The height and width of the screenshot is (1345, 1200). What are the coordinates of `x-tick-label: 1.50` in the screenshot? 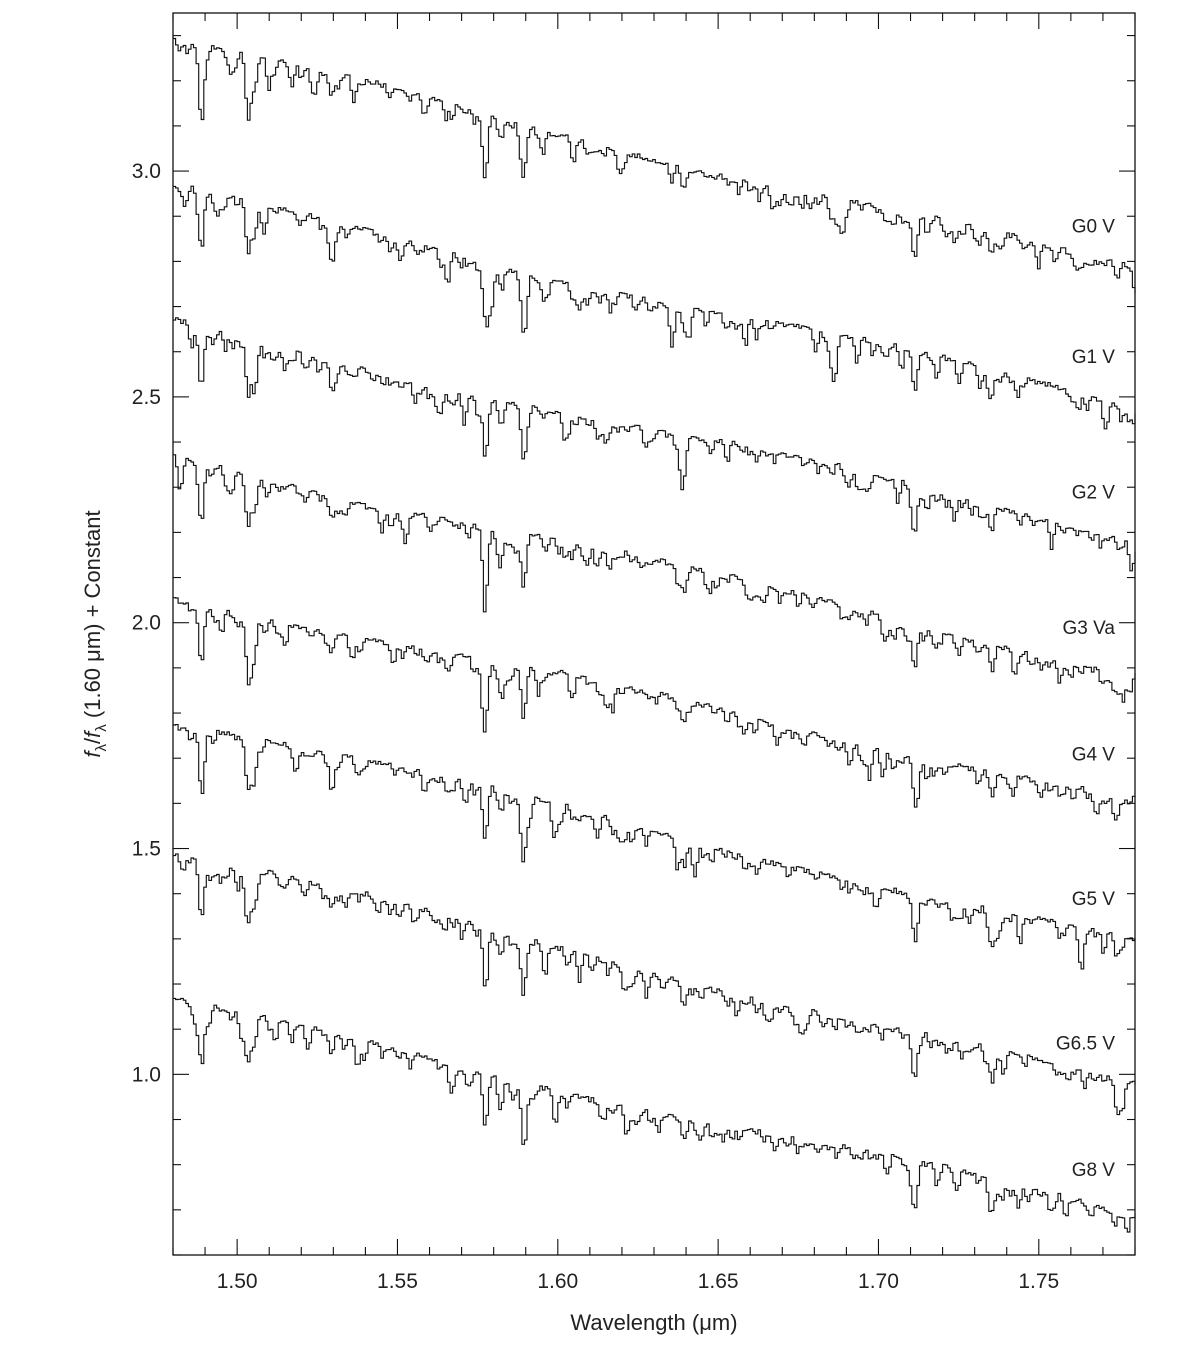 It's located at (237, 1281).